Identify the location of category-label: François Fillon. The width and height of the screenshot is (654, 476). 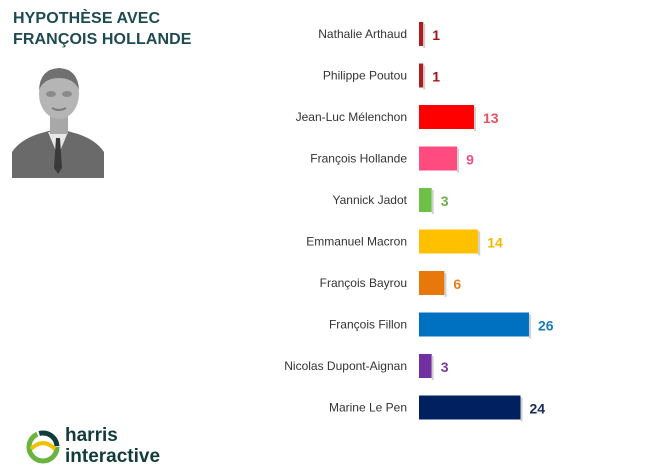
(368, 325).